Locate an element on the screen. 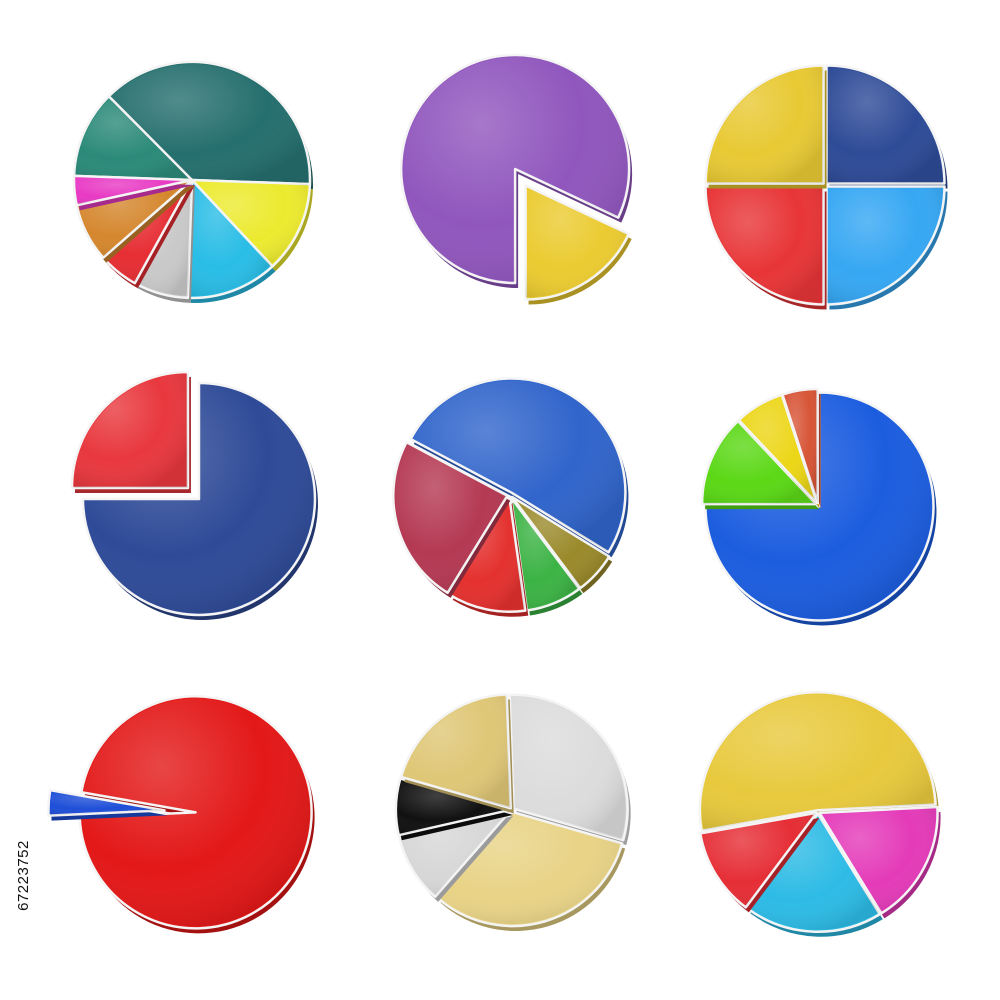 This screenshot has width=1000, height=1000. stock-id-text: 67223752 is located at coordinates (23, 875).